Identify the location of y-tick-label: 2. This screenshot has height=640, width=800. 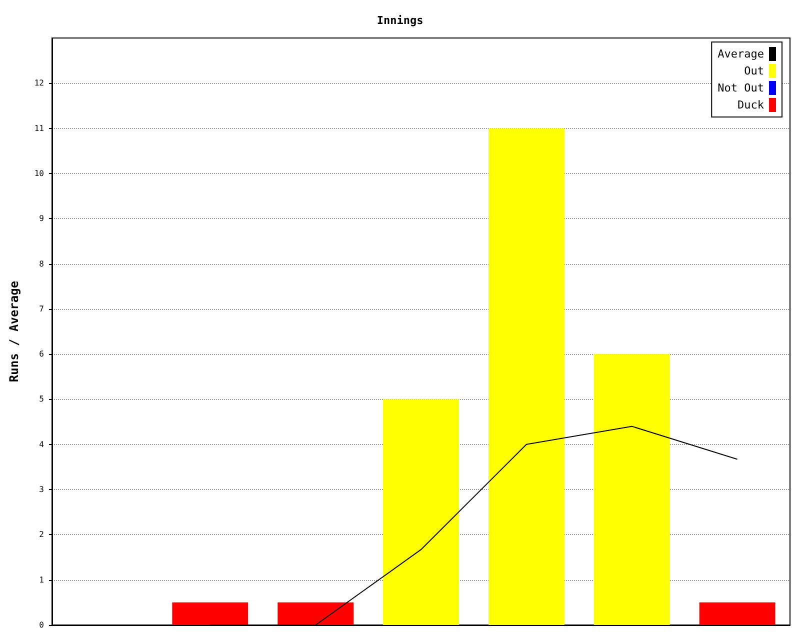
(41, 535).